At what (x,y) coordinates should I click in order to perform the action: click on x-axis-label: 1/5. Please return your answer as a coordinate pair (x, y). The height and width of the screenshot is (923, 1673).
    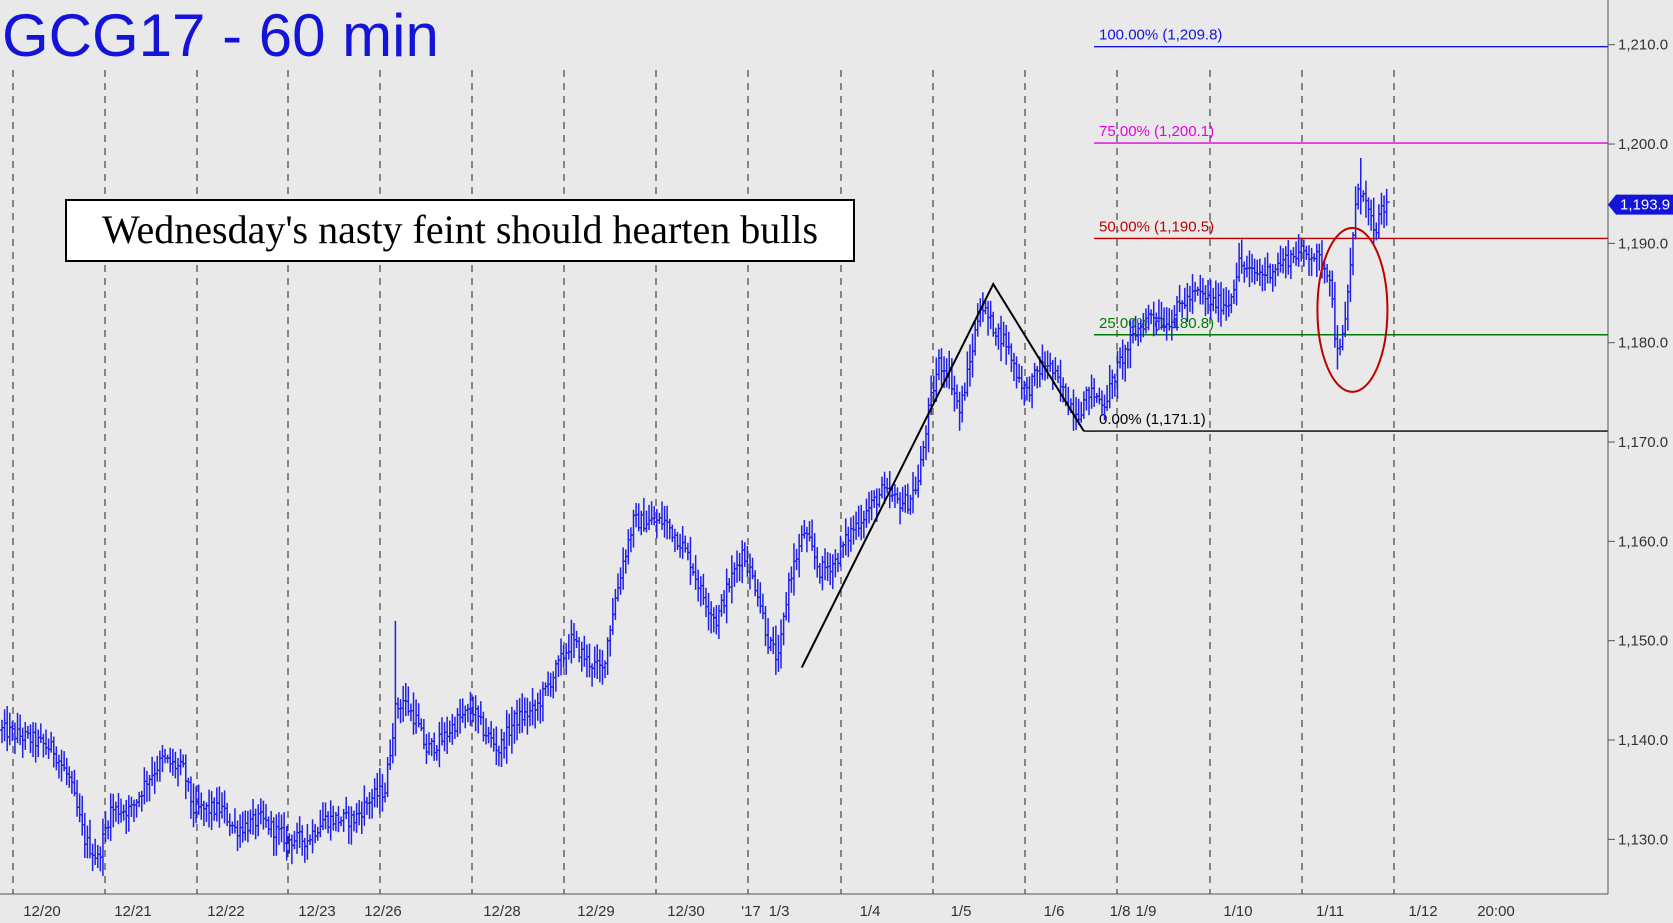
    Looking at the image, I should click on (961, 911).